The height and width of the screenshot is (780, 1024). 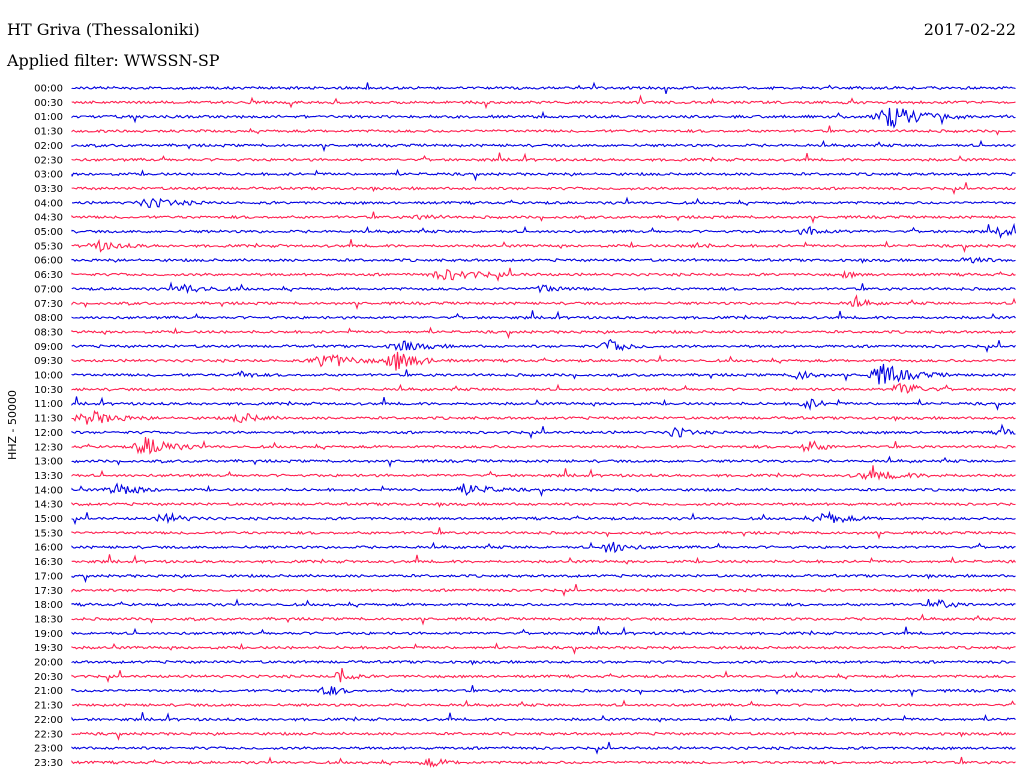 What do you see at coordinates (48, 447) in the screenshot?
I see `time-tick-label: 12:30` at bounding box center [48, 447].